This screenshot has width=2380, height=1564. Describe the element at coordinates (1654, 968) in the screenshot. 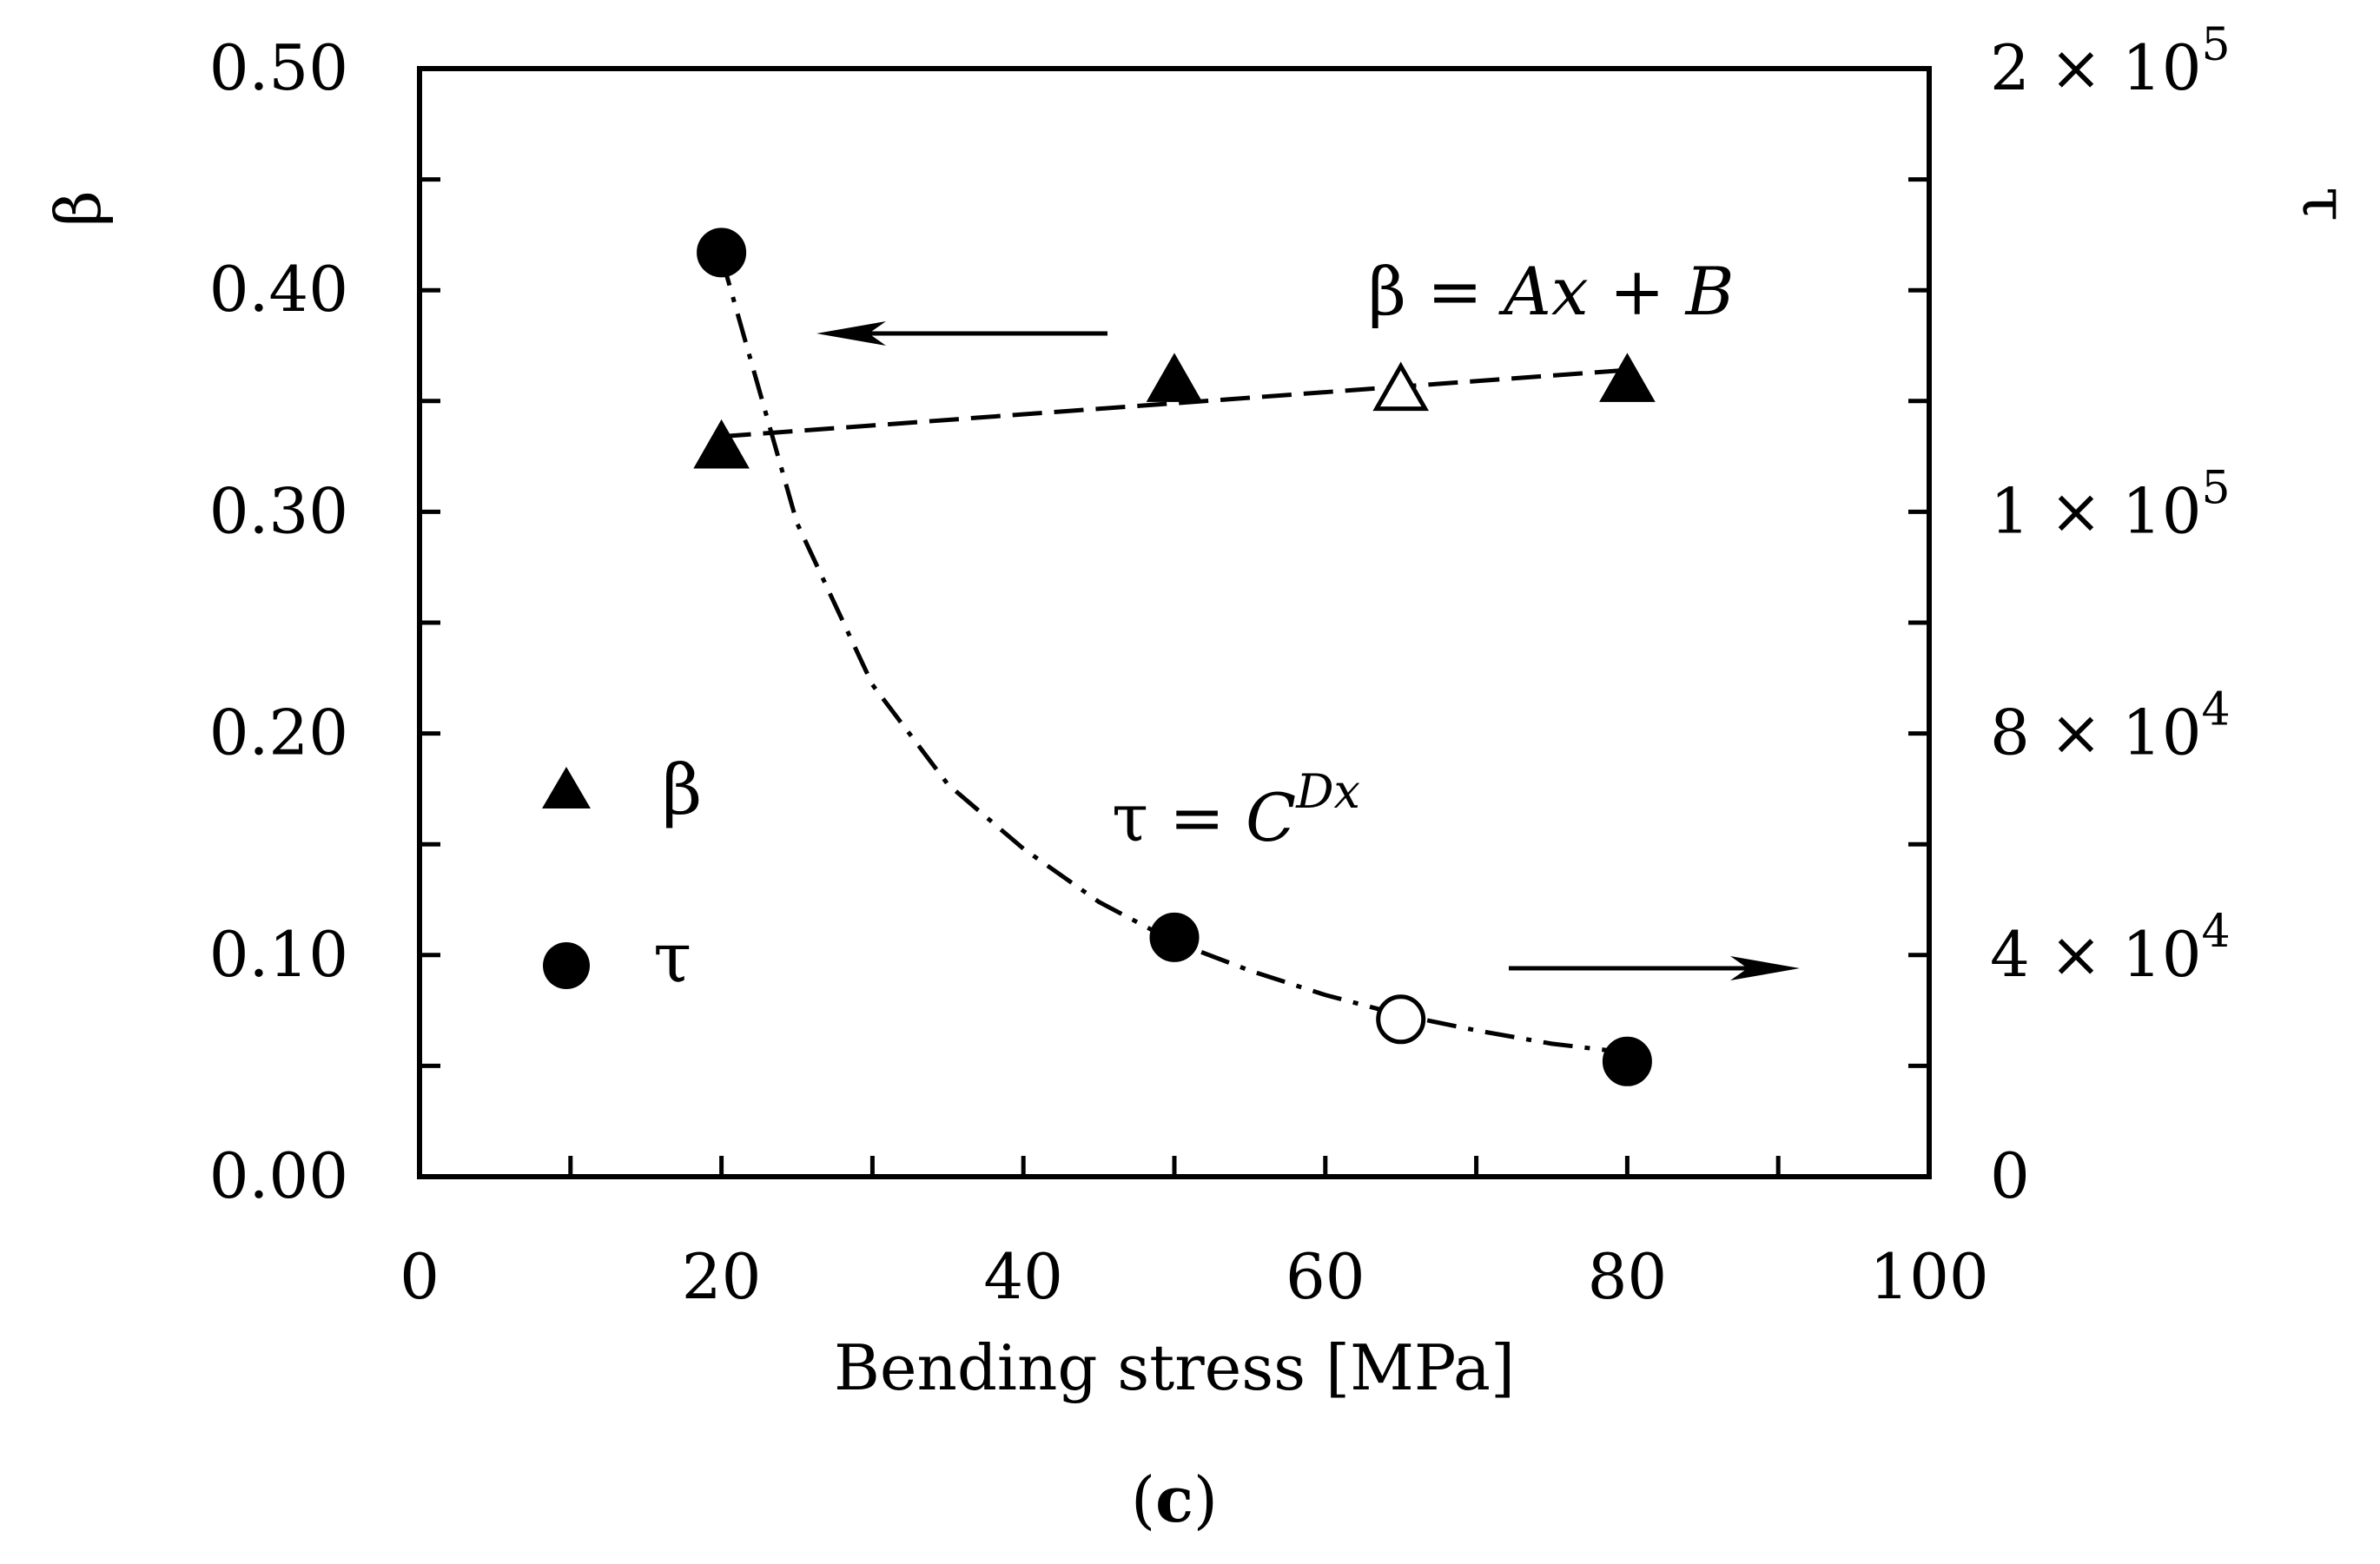

I see `right-axis-arrow` at that location.